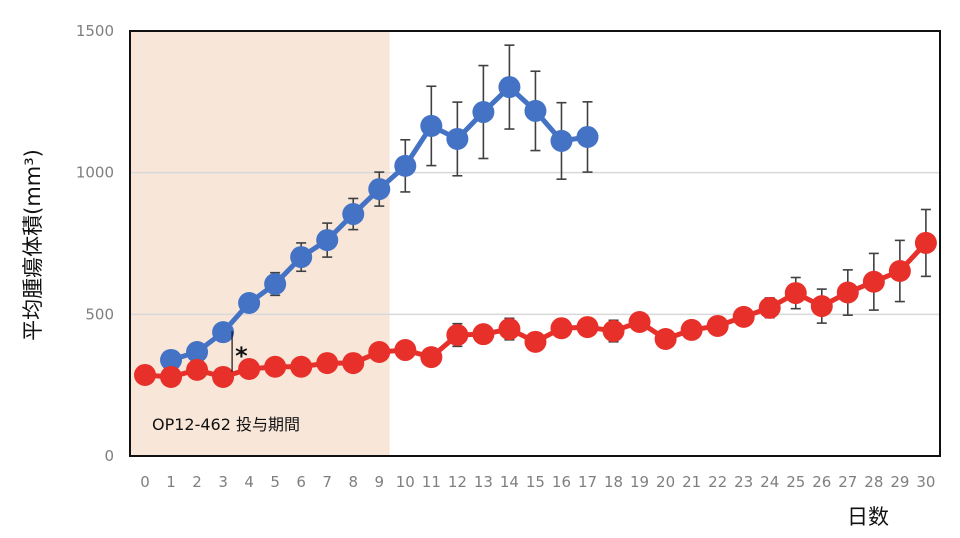 This screenshot has width=960, height=538. I want to click on x-tick-label: 10, so click(405, 482).